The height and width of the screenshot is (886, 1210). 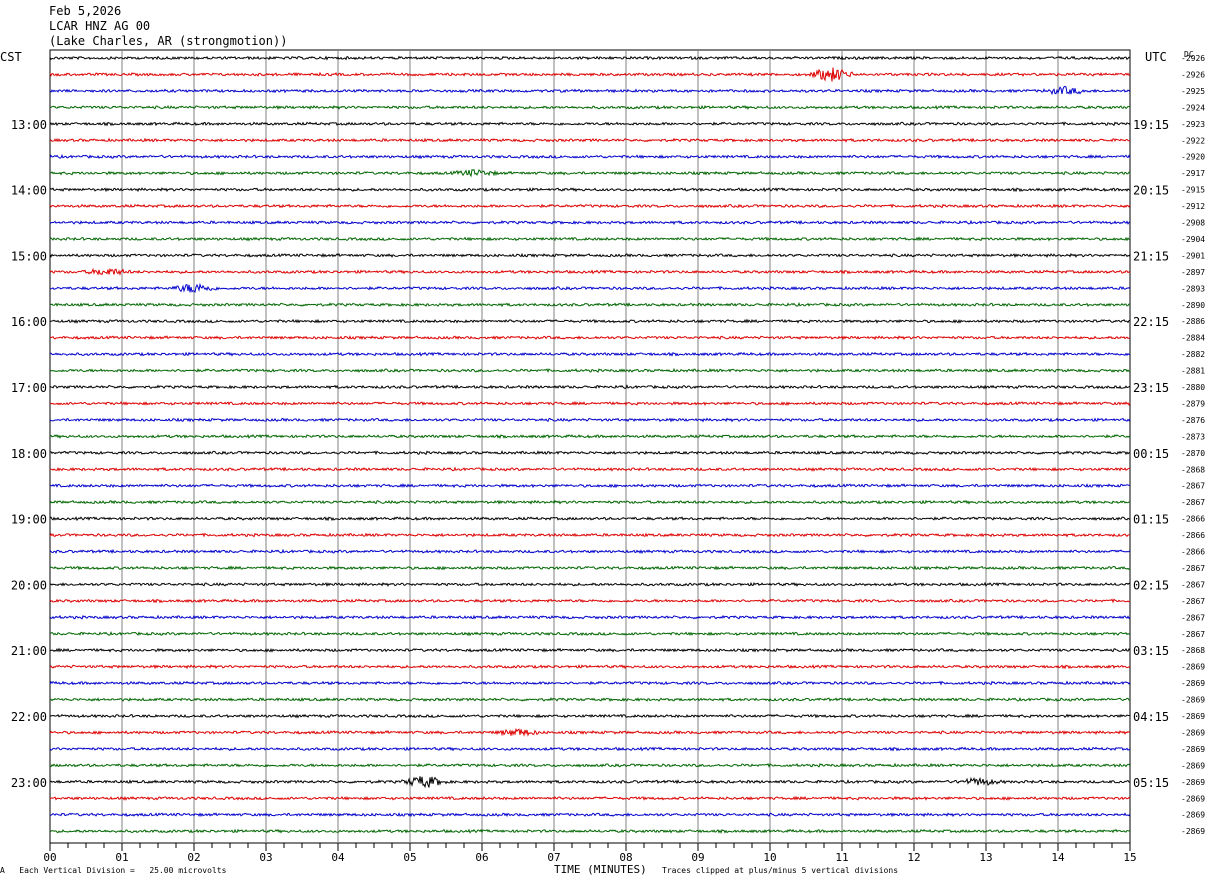 What do you see at coordinates (1151, 783) in the screenshot?
I see `utc-hour-label: 05:15` at bounding box center [1151, 783].